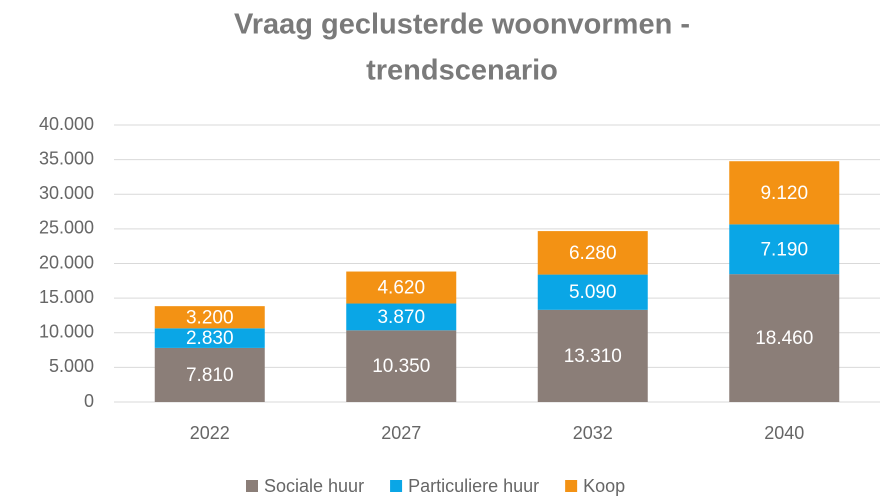 Image resolution: width=888 pixels, height=498 pixels. I want to click on data-label: 18.460, so click(784, 338).